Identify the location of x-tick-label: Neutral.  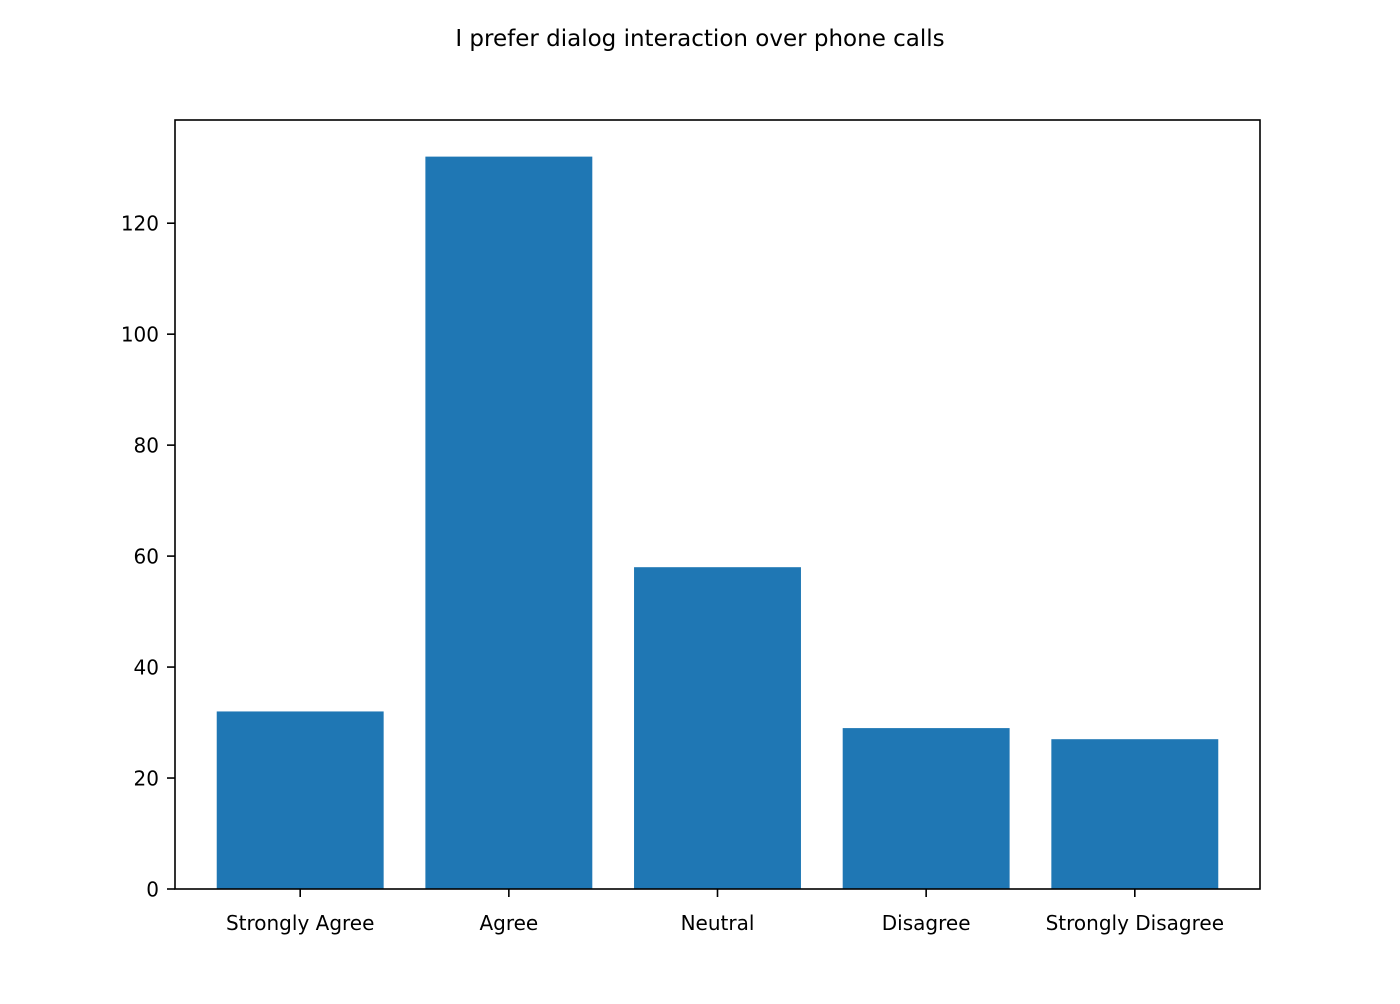
(718, 923).